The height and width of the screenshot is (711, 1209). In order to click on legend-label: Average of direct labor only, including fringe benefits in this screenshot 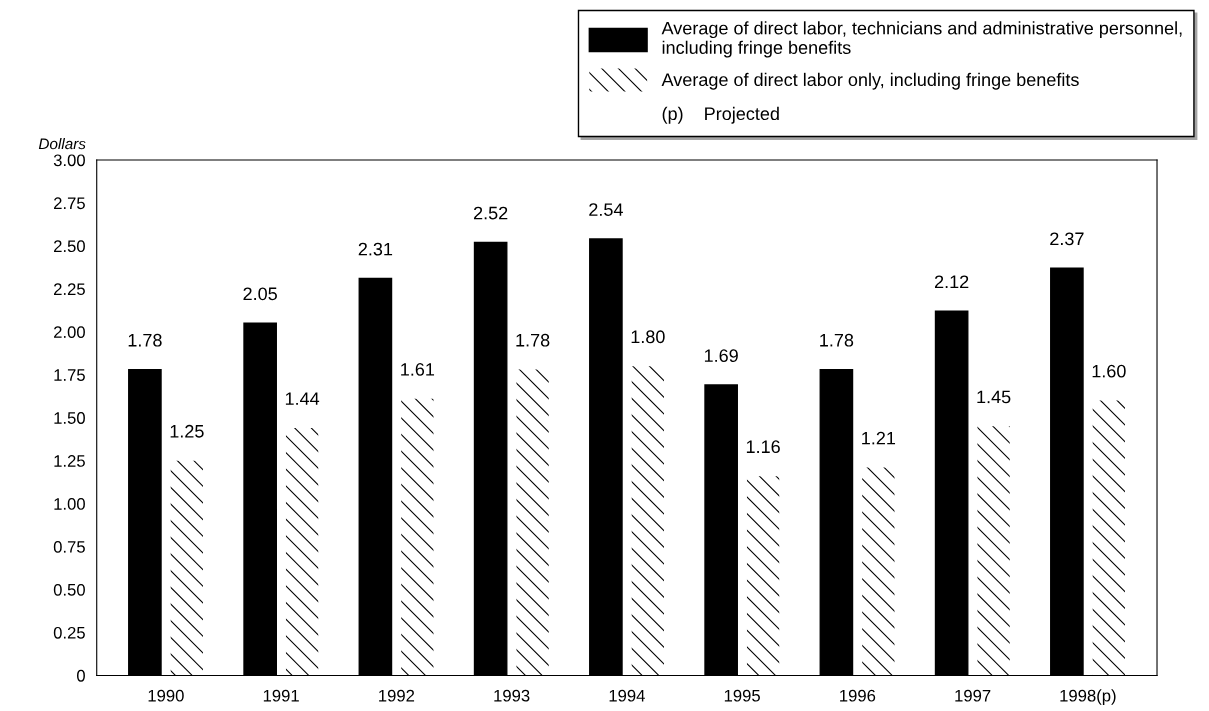, I will do `click(870, 81)`.